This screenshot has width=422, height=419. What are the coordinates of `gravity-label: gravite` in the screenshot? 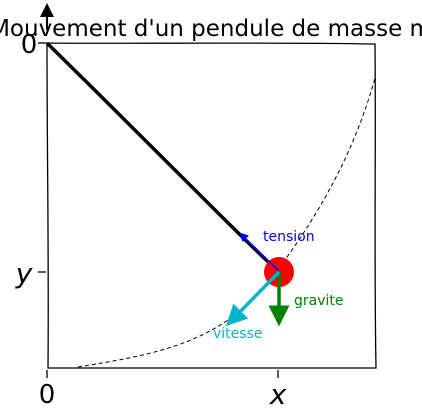 It's located at (319, 301).